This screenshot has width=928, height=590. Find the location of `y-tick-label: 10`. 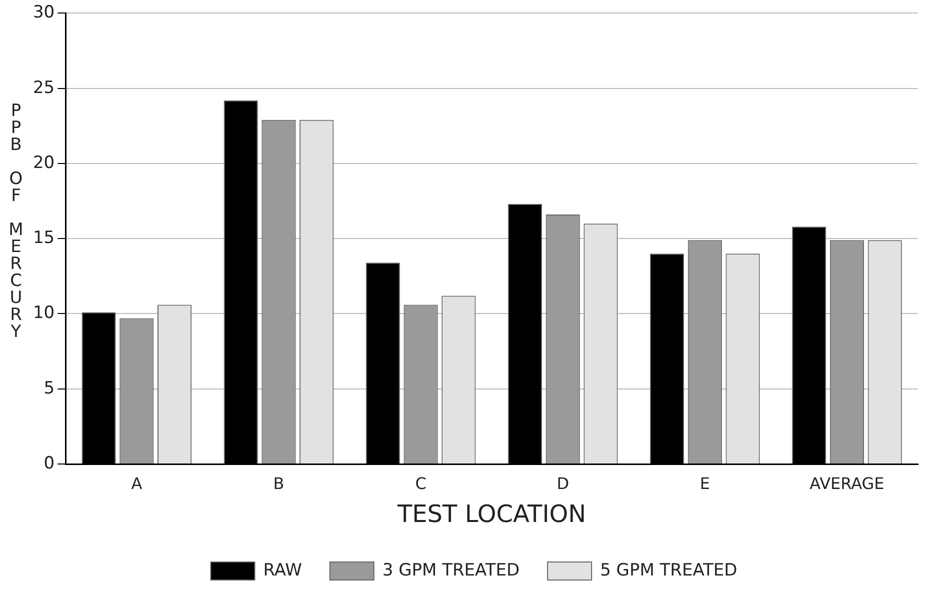

y-tick-label: 10 is located at coordinates (43, 313).